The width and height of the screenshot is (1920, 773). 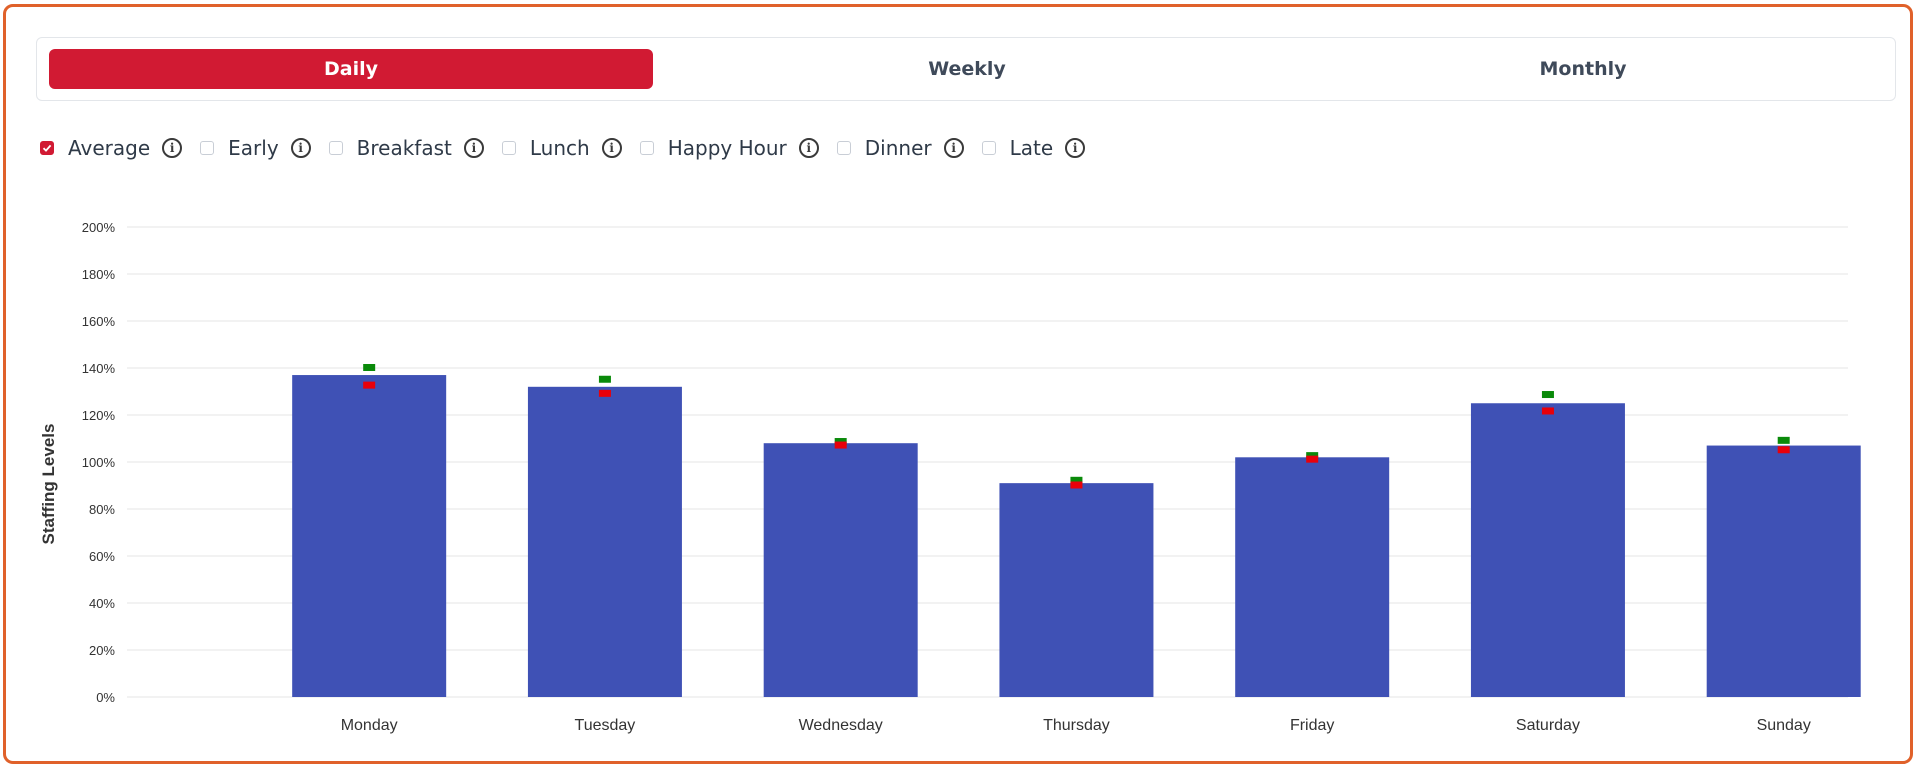 I want to click on y-tick-label: 60%, so click(x=102, y=556).